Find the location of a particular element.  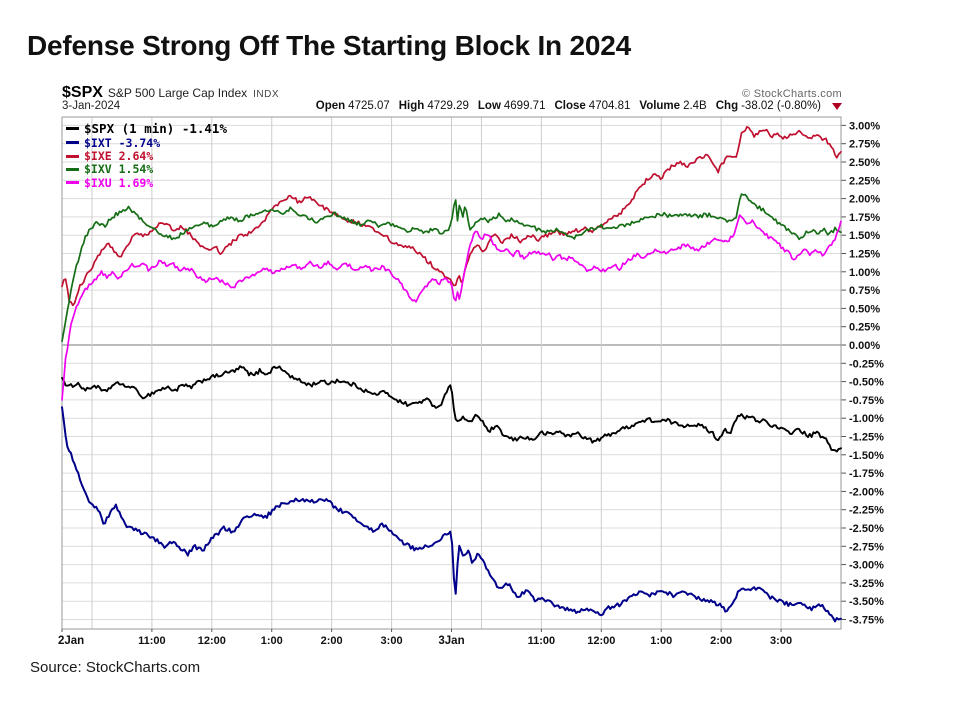

y-axis-label: -3.00% is located at coordinates (866, 566).